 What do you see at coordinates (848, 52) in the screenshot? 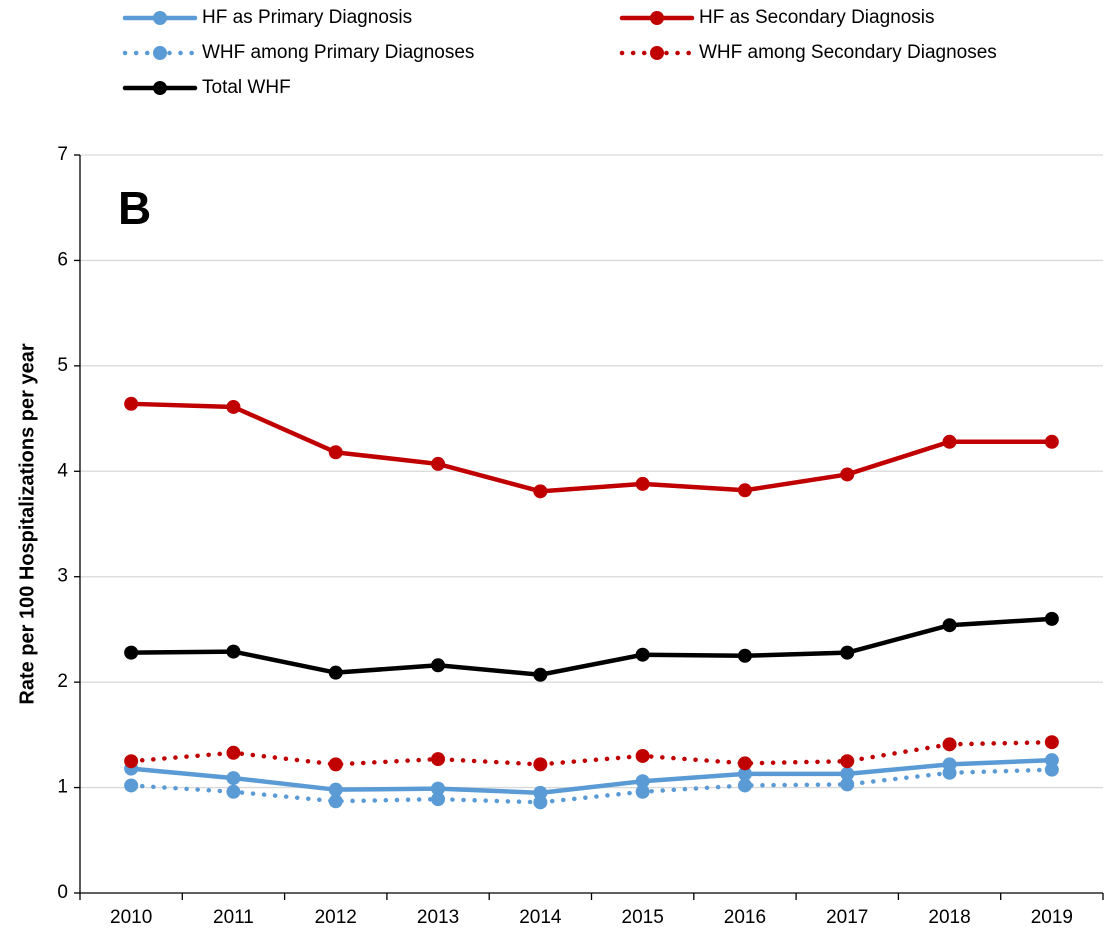
I see `legend-label: WHF among Secondary Diagnoses` at bounding box center [848, 52].